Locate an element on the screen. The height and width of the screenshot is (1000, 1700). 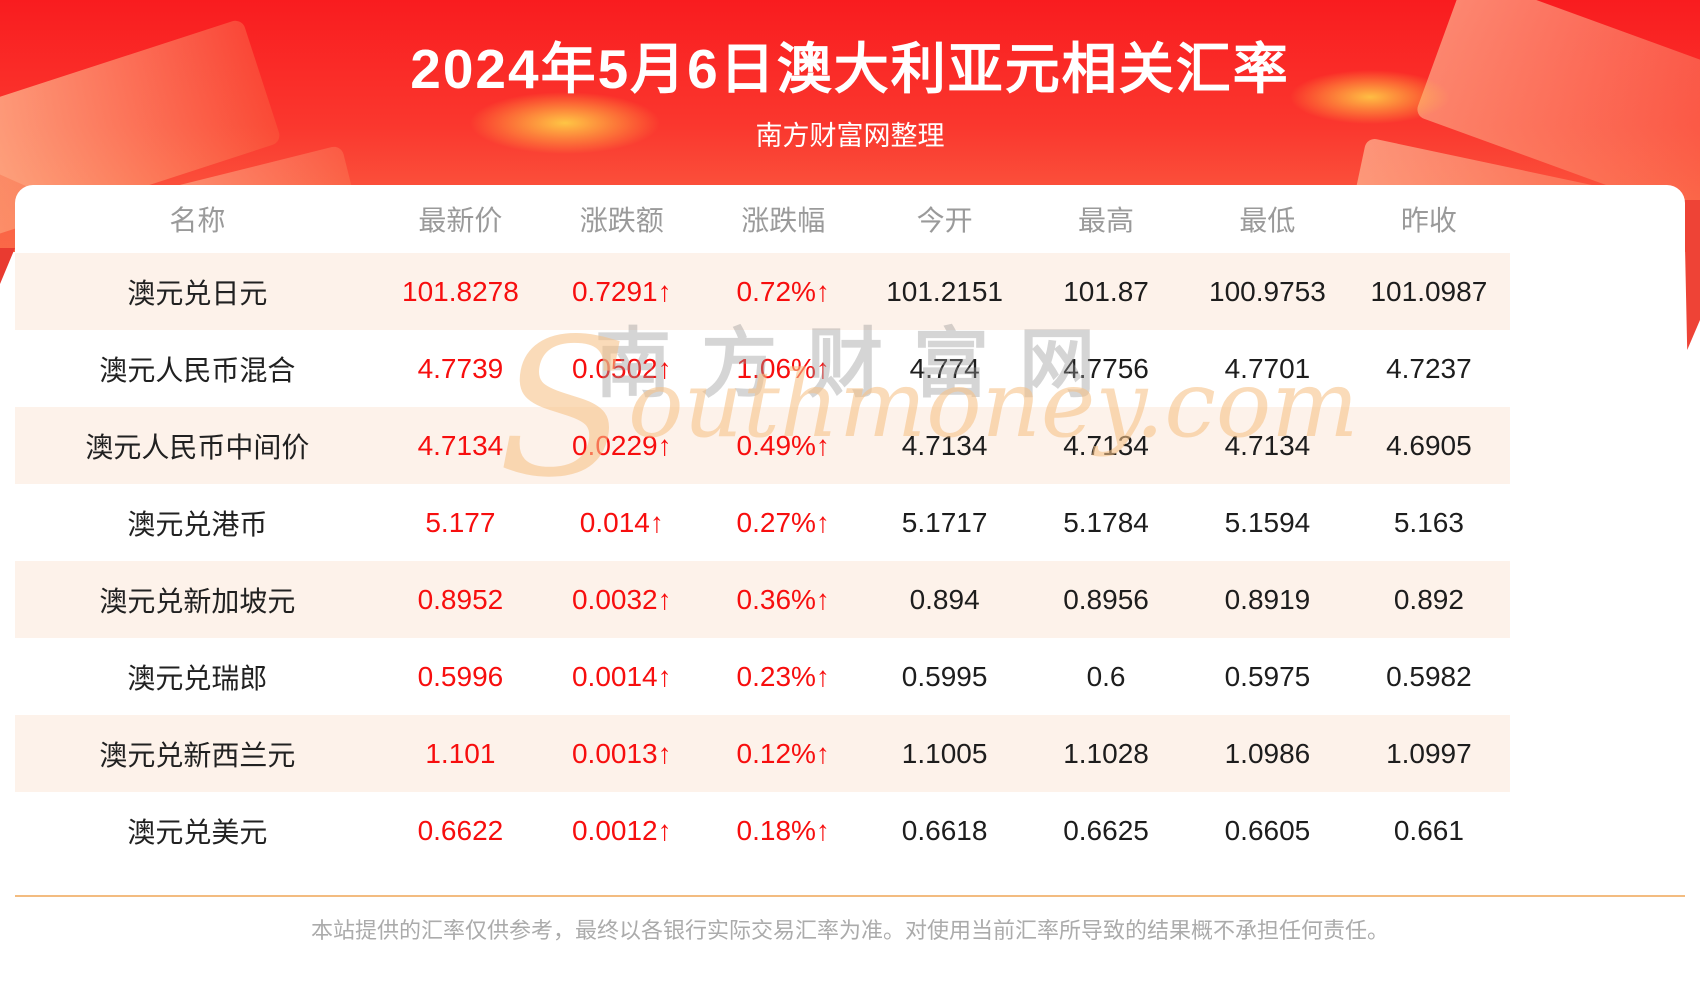
cell-latest: 0.6622 is located at coordinates (460, 830).